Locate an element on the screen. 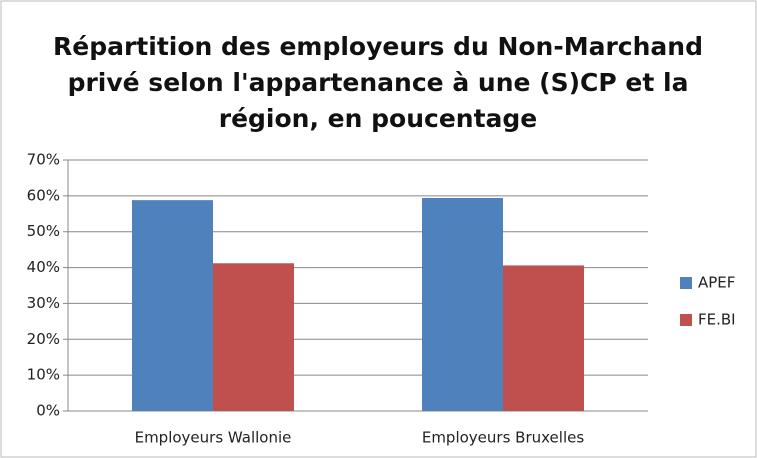  x-tick-label: Employeurs Bruxelles is located at coordinates (503, 438).